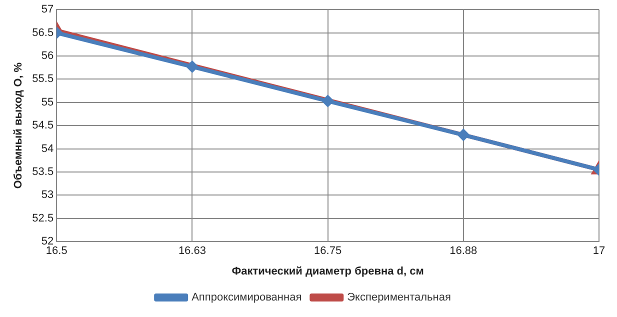 The image size is (617, 317). I want to click on y-tick-label: 56, so click(47, 56).